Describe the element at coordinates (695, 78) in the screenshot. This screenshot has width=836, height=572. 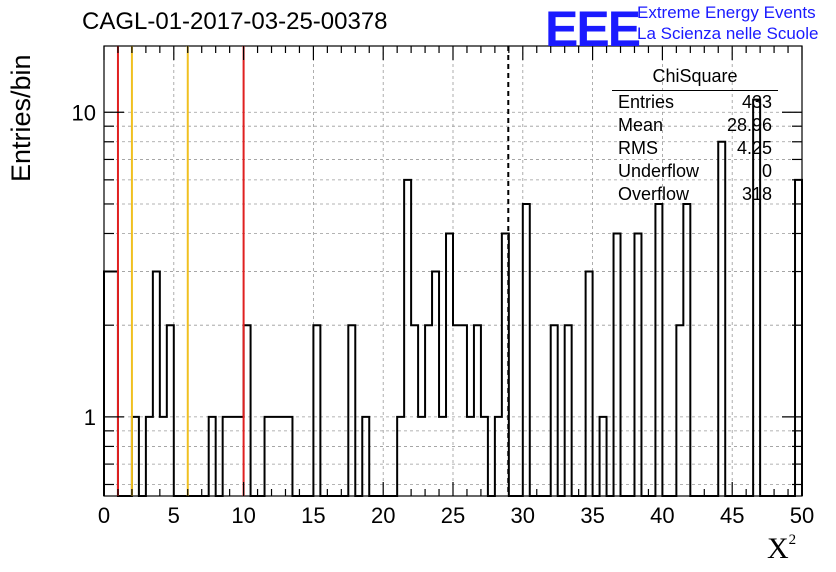
I see `stats-title: ChiSquare` at that location.